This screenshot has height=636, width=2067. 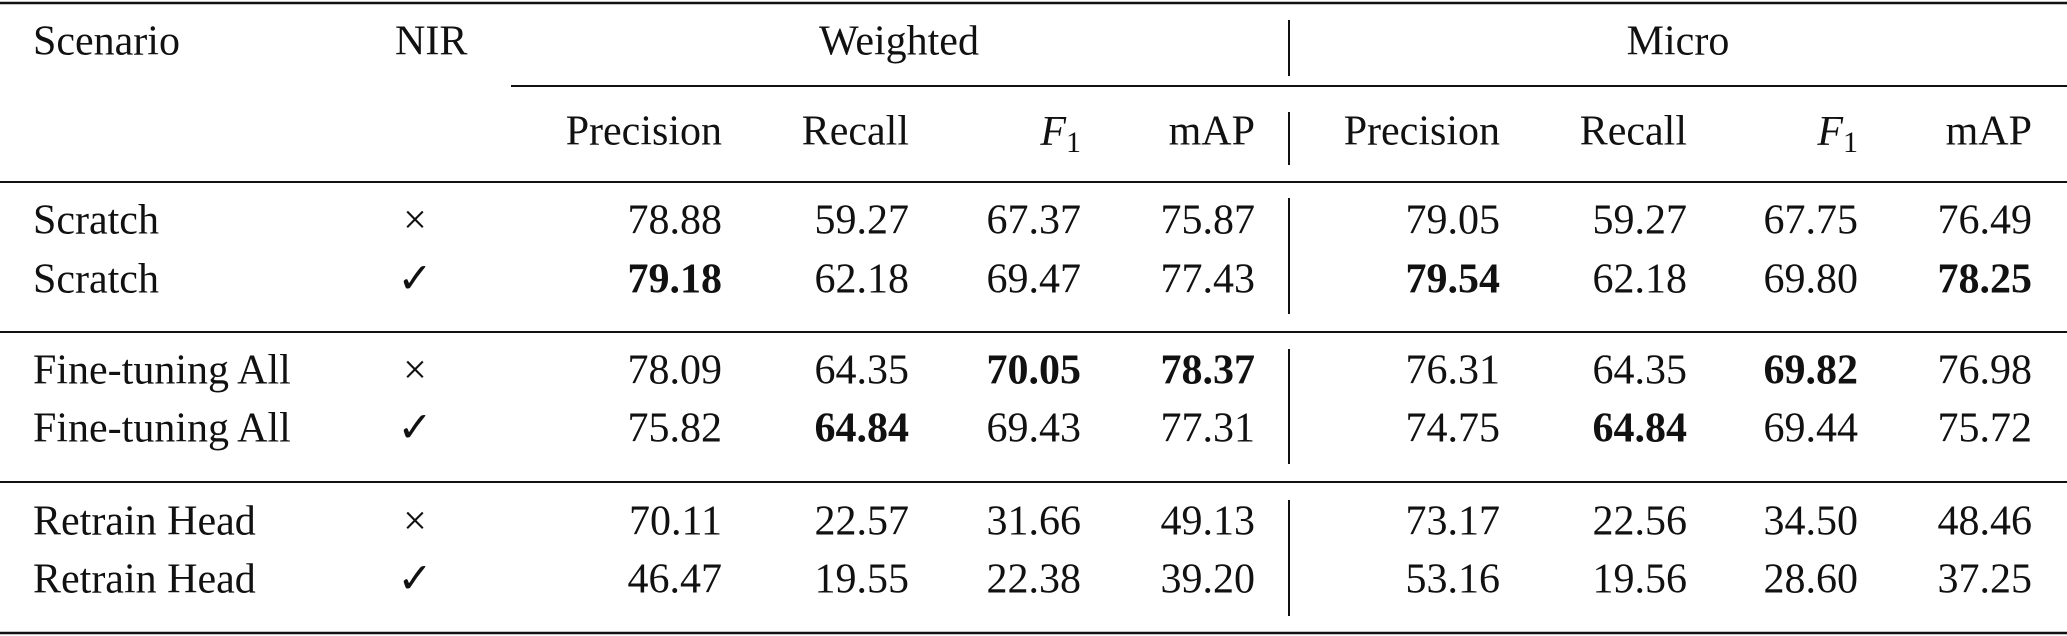 What do you see at coordinates (675, 371) in the screenshot?
I see `value-cell: 78.09` at bounding box center [675, 371].